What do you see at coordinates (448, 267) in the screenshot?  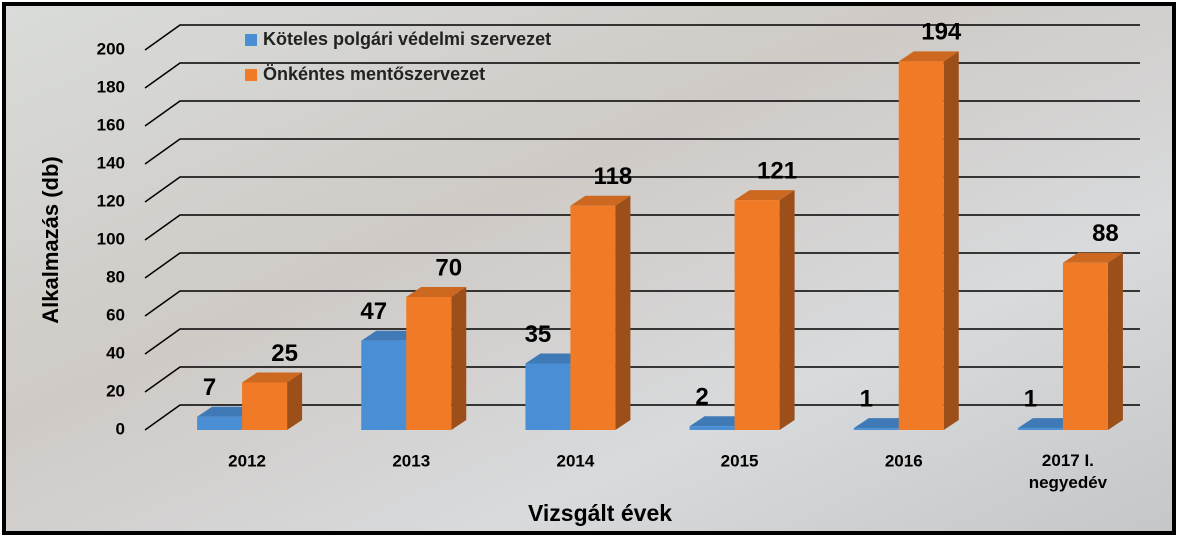 I see `data-label: 70` at bounding box center [448, 267].